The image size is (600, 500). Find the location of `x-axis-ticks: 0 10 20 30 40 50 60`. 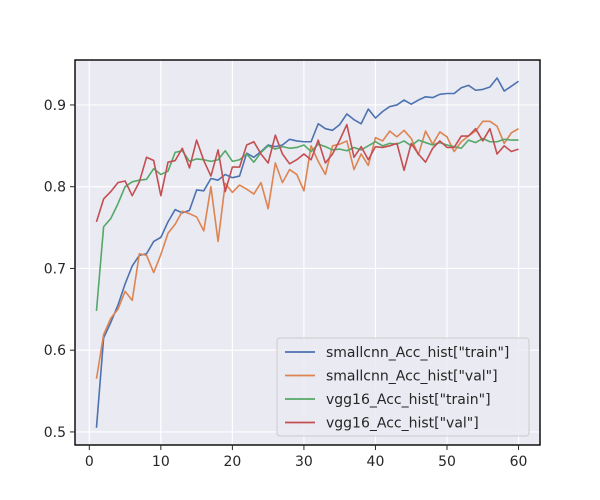

x-axis-ticks: 0 10 20 30 40 50 60 is located at coordinates (306, 457).